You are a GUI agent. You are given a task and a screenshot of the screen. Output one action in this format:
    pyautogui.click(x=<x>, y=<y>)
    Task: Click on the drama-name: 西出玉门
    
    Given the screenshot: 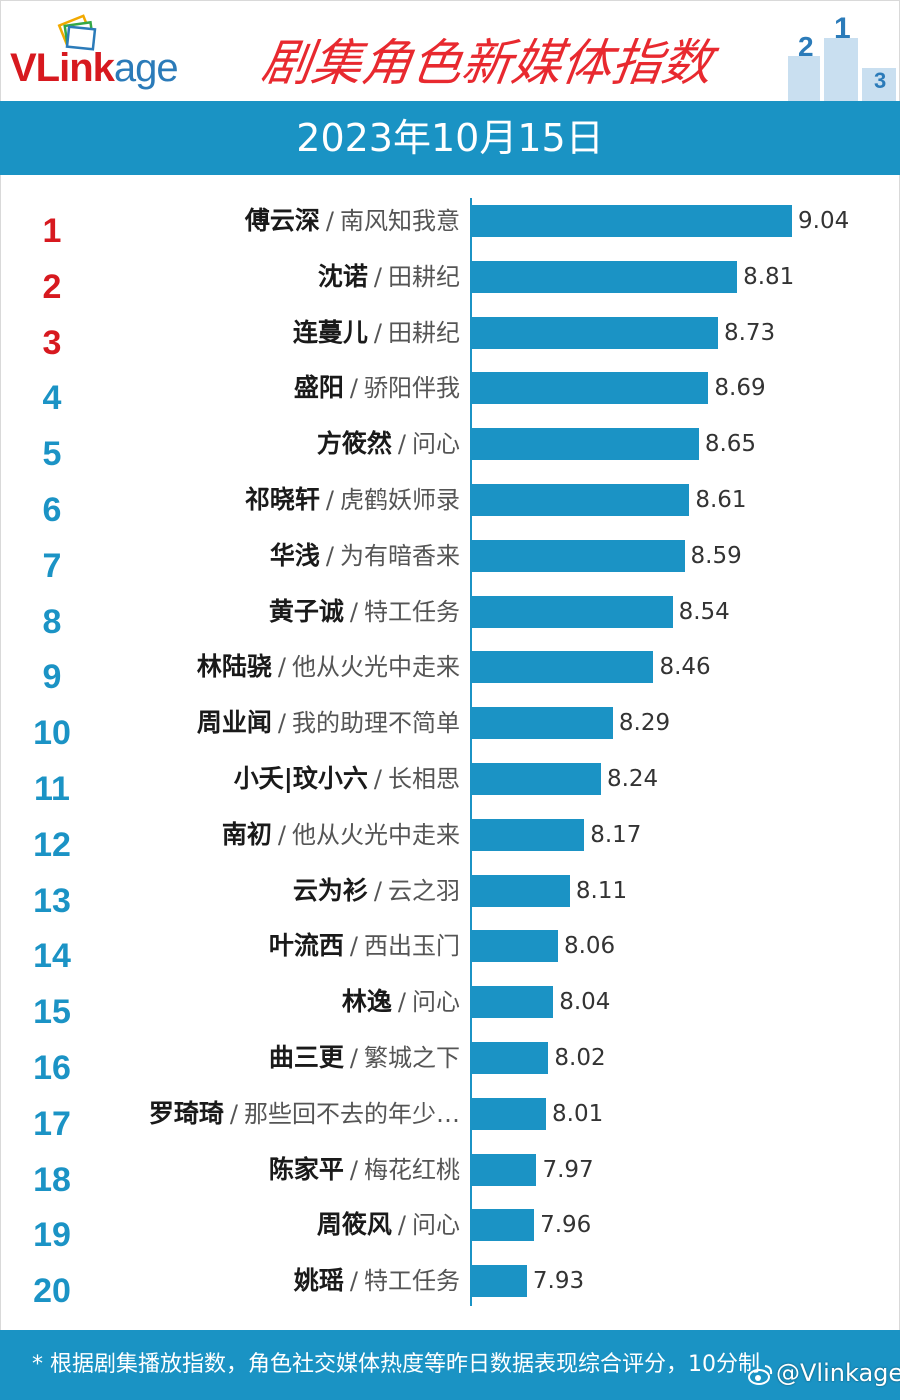 What is the action you would take?
    pyautogui.click(x=412, y=946)
    